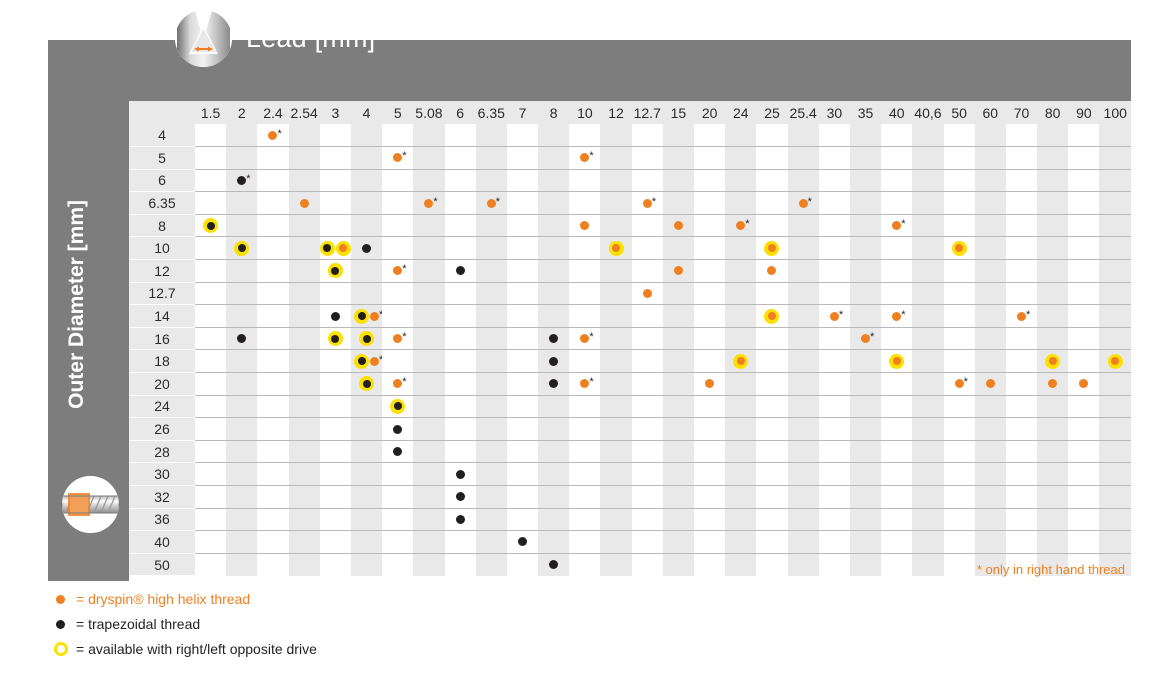 Image resolution: width=1170 pixels, height=687 pixels. What do you see at coordinates (897, 226) in the screenshot?
I see `cell-od-8-lead-40: *` at bounding box center [897, 226].